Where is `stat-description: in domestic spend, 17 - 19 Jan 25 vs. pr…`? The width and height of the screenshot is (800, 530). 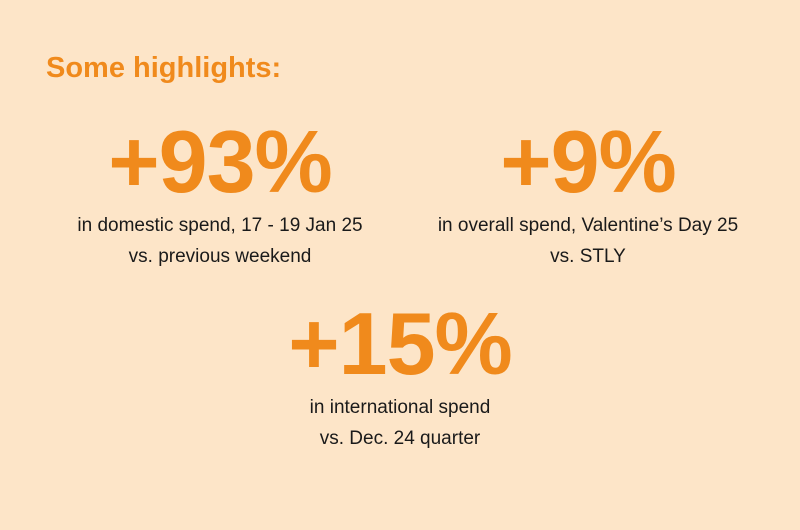 stat-description: in domestic spend, 17 - 19 Jan 25 vs. pr… is located at coordinates (220, 241).